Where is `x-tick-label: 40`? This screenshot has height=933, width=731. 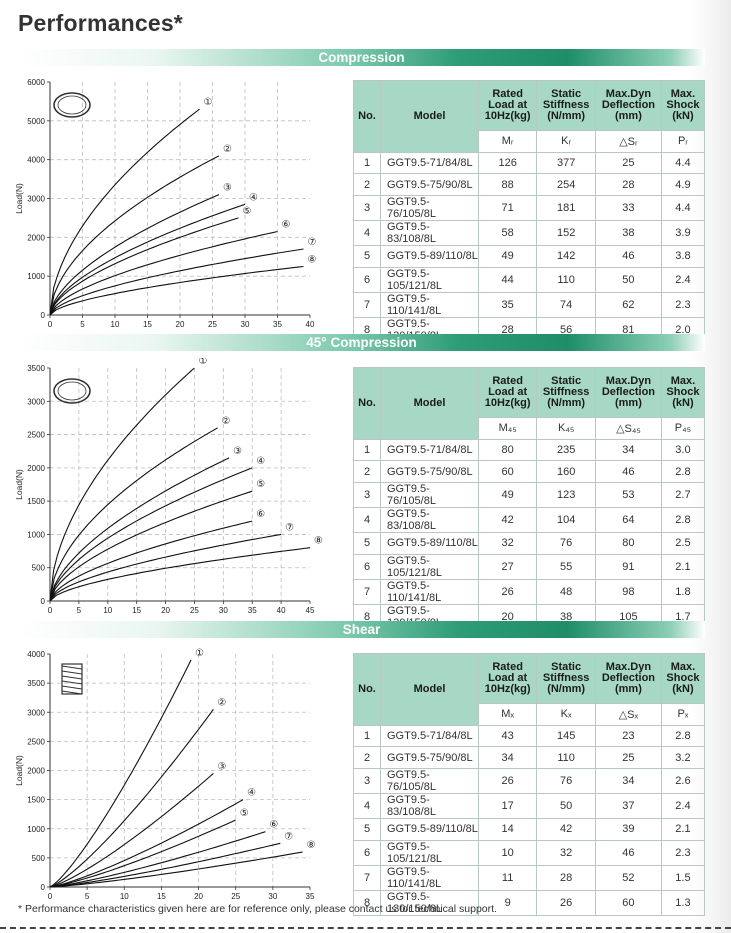
x-tick-label: 40 is located at coordinates (281, 609).